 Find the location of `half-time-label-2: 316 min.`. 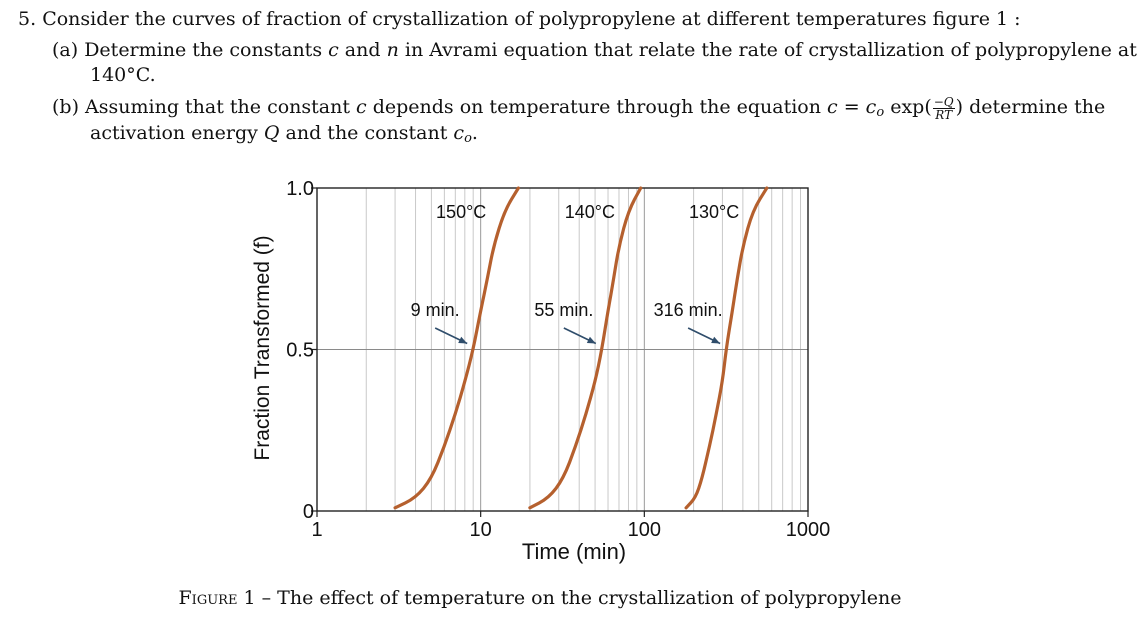

half-time-label-2: 316 min. is located at coordinates (688, 310).